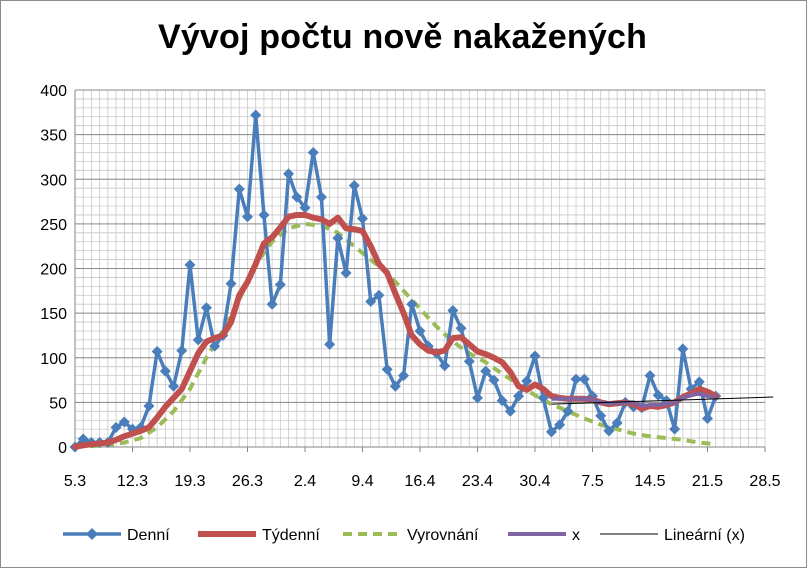 This screenshot has height=568, width=807. Describe the element at coordinates (247, 481) in the screenshot. I see `x-tick-label: 26.3` at that location.